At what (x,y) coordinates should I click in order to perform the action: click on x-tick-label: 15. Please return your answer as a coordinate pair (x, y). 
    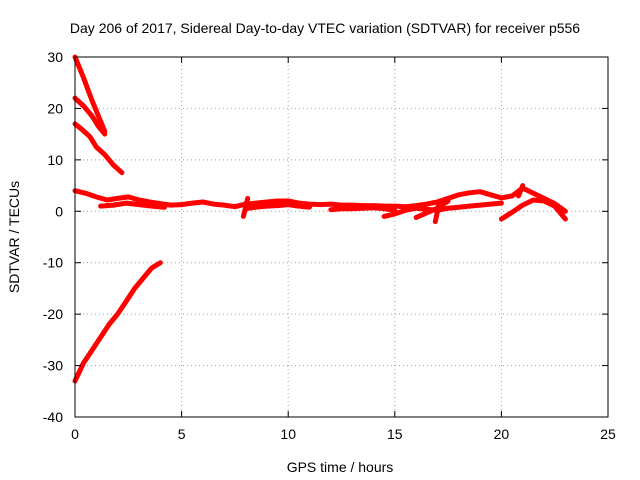
    Looking at the image, I should click on (395, 434).